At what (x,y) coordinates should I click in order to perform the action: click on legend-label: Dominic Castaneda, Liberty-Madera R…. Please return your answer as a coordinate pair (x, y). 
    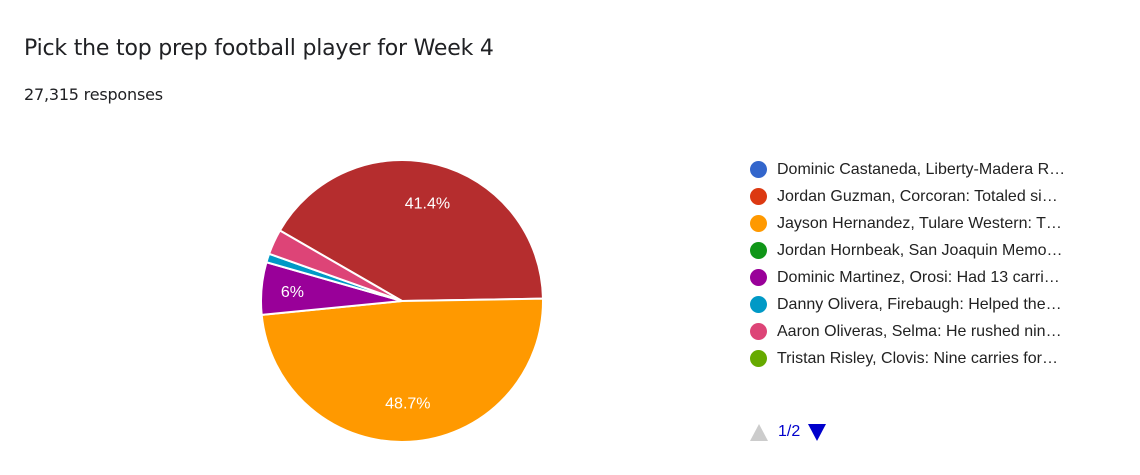
    Looking at the image, I should click on (921, 169).